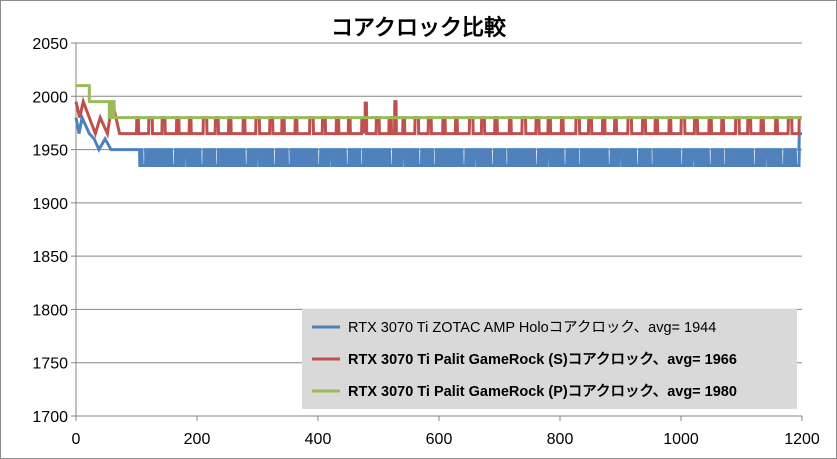 This screenshot has width=837, height=459. I want to click on y-tick-label-2050: 2050, so click(50, 44).